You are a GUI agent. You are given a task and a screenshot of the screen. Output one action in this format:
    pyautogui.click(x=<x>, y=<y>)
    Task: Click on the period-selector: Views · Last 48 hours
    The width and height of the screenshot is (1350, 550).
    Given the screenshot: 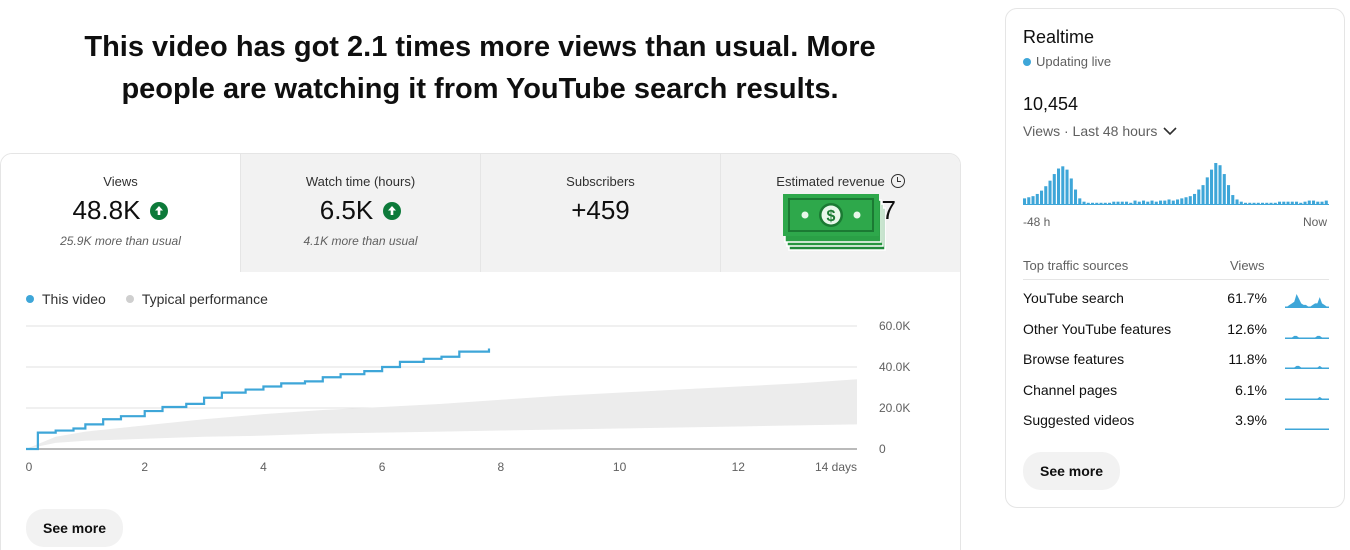 What is the action you would take?
    pyautogui.click(x=1100, y=131)
    